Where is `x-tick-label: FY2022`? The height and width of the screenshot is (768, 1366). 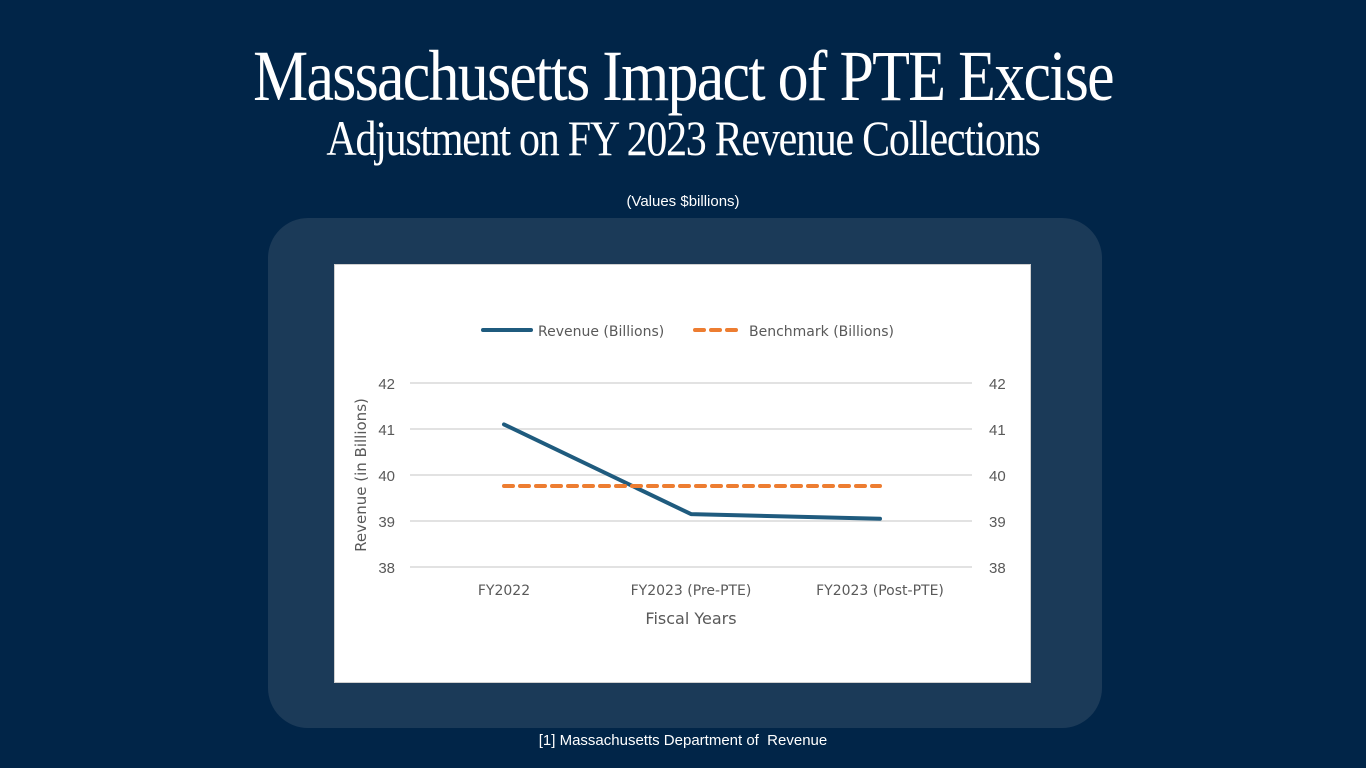
x-tick-label: FY2022 is located at coordinates (504, 591).